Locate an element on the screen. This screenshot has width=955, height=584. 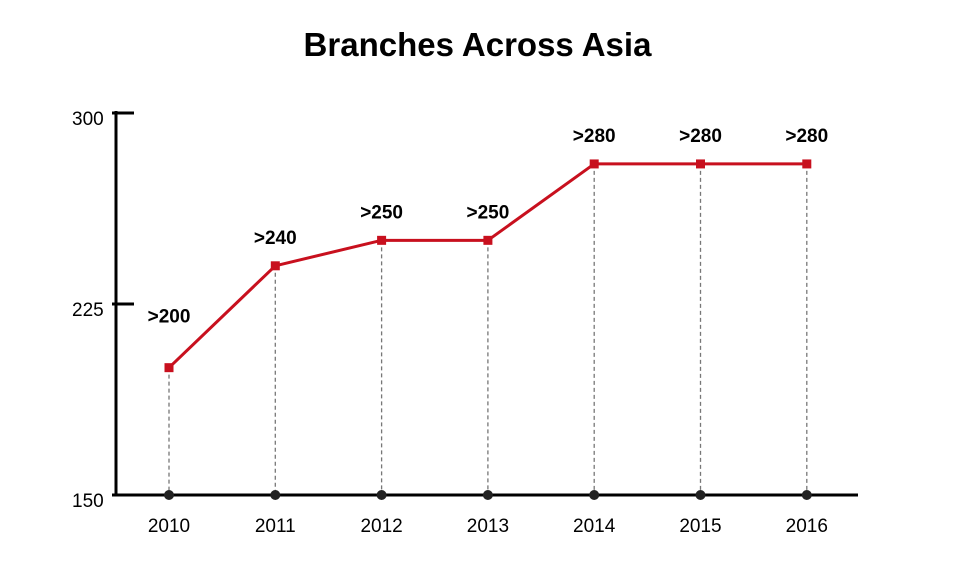
data-label-2013: >250 is located at coordinates (488, 212).